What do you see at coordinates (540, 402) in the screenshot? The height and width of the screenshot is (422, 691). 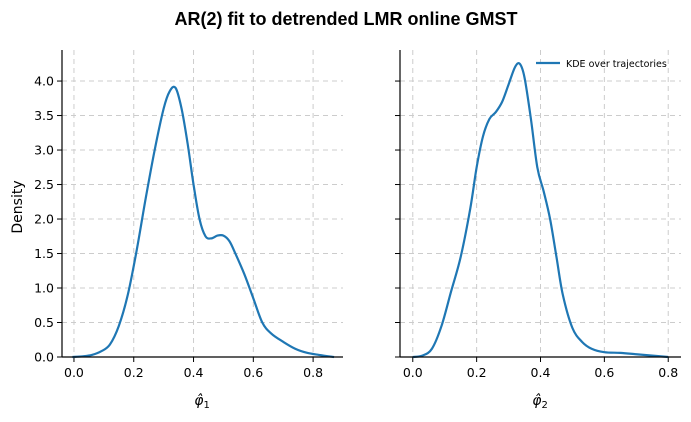 I see `right-x-axis-label: φ̂2` at bounding box center [540, 402].